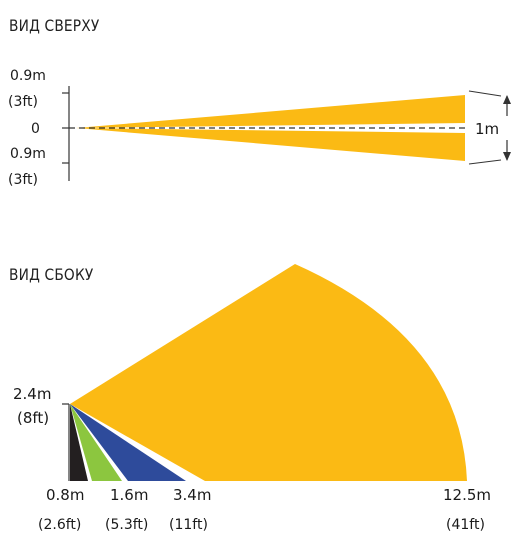 This screenshot has width=511, height=539. Describe the element at coordinates (270, 144) in the screenshot. I see `top-view-lower-beam` at that location.